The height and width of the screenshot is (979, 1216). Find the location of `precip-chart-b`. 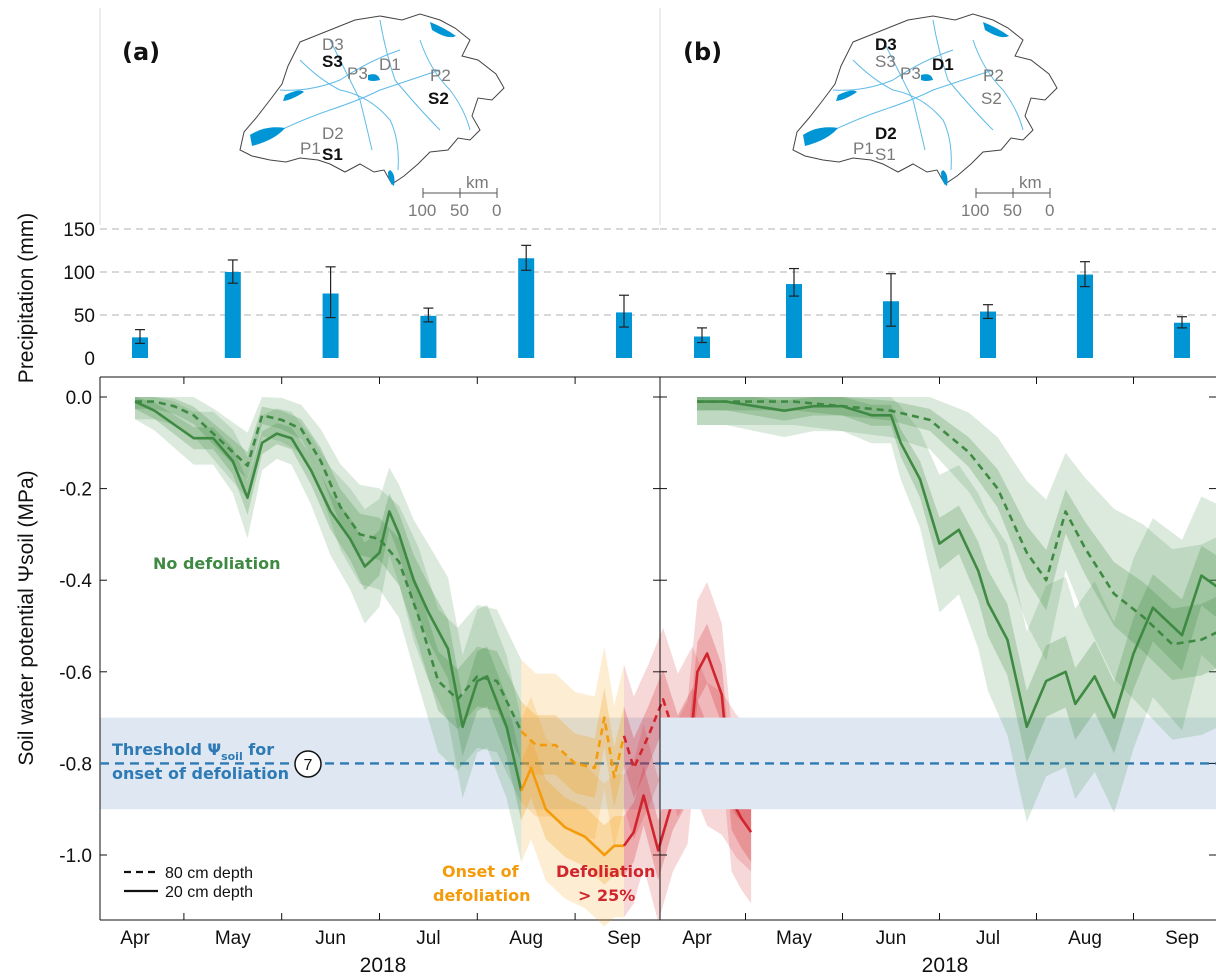

precip-chart-b is located at coordinates (938, 293).